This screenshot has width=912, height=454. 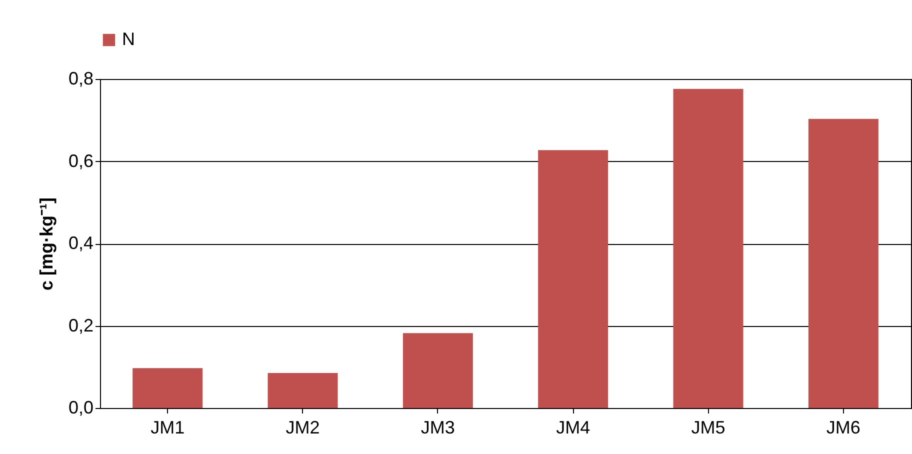 What do you see at coordinates (81, 408) in the screenshot?
I see `y-tick-label: 0,0` at bounding box center [81, 408].